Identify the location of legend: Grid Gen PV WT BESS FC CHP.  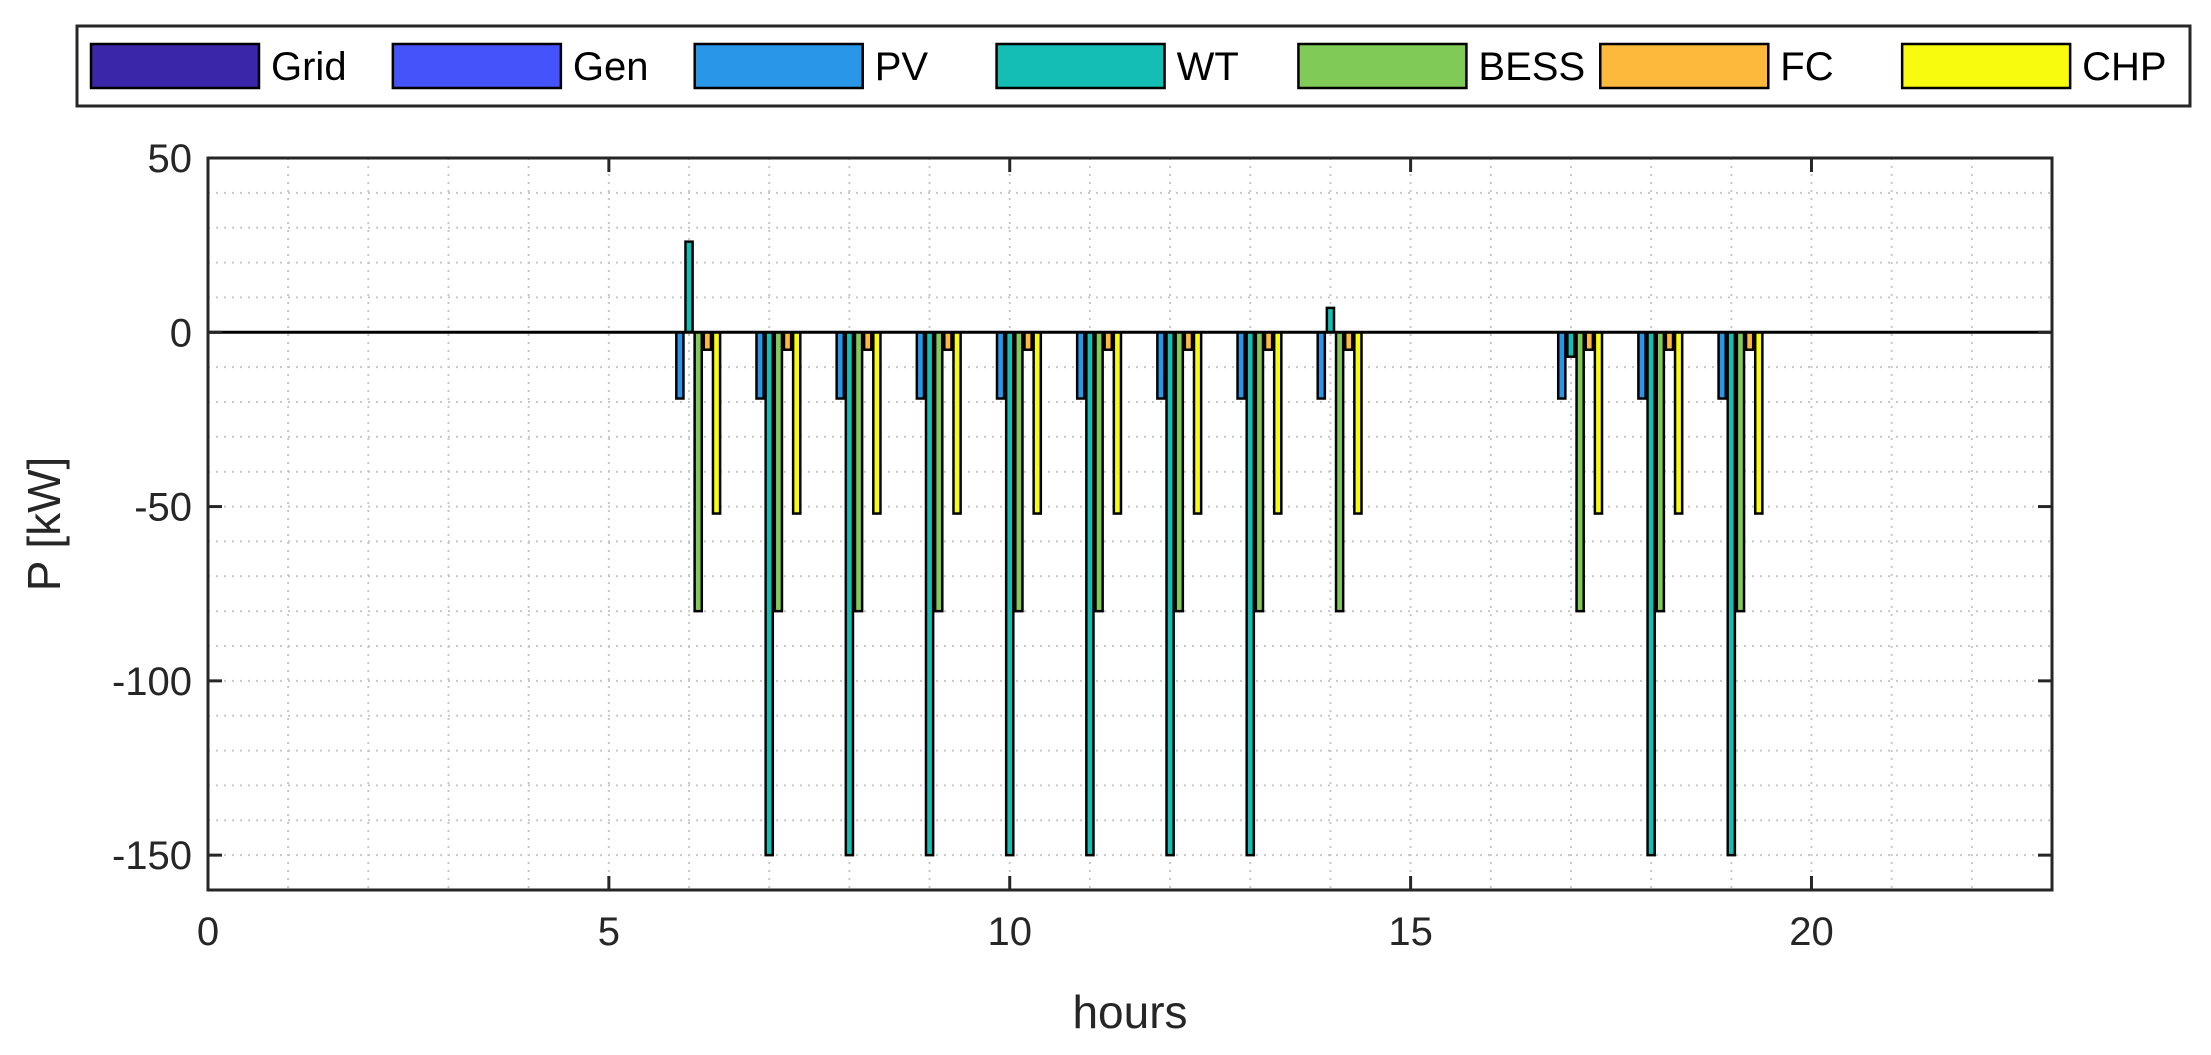
(1133, 66).